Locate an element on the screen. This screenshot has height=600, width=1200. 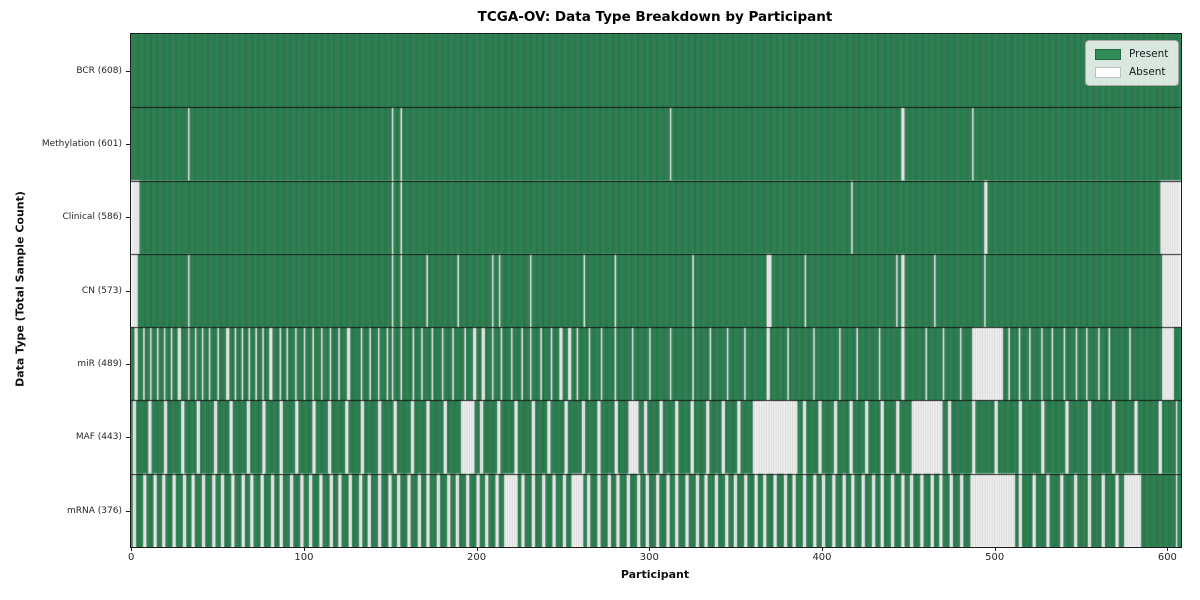
x-tick-label: 500 is located at coordinates (995, 557).